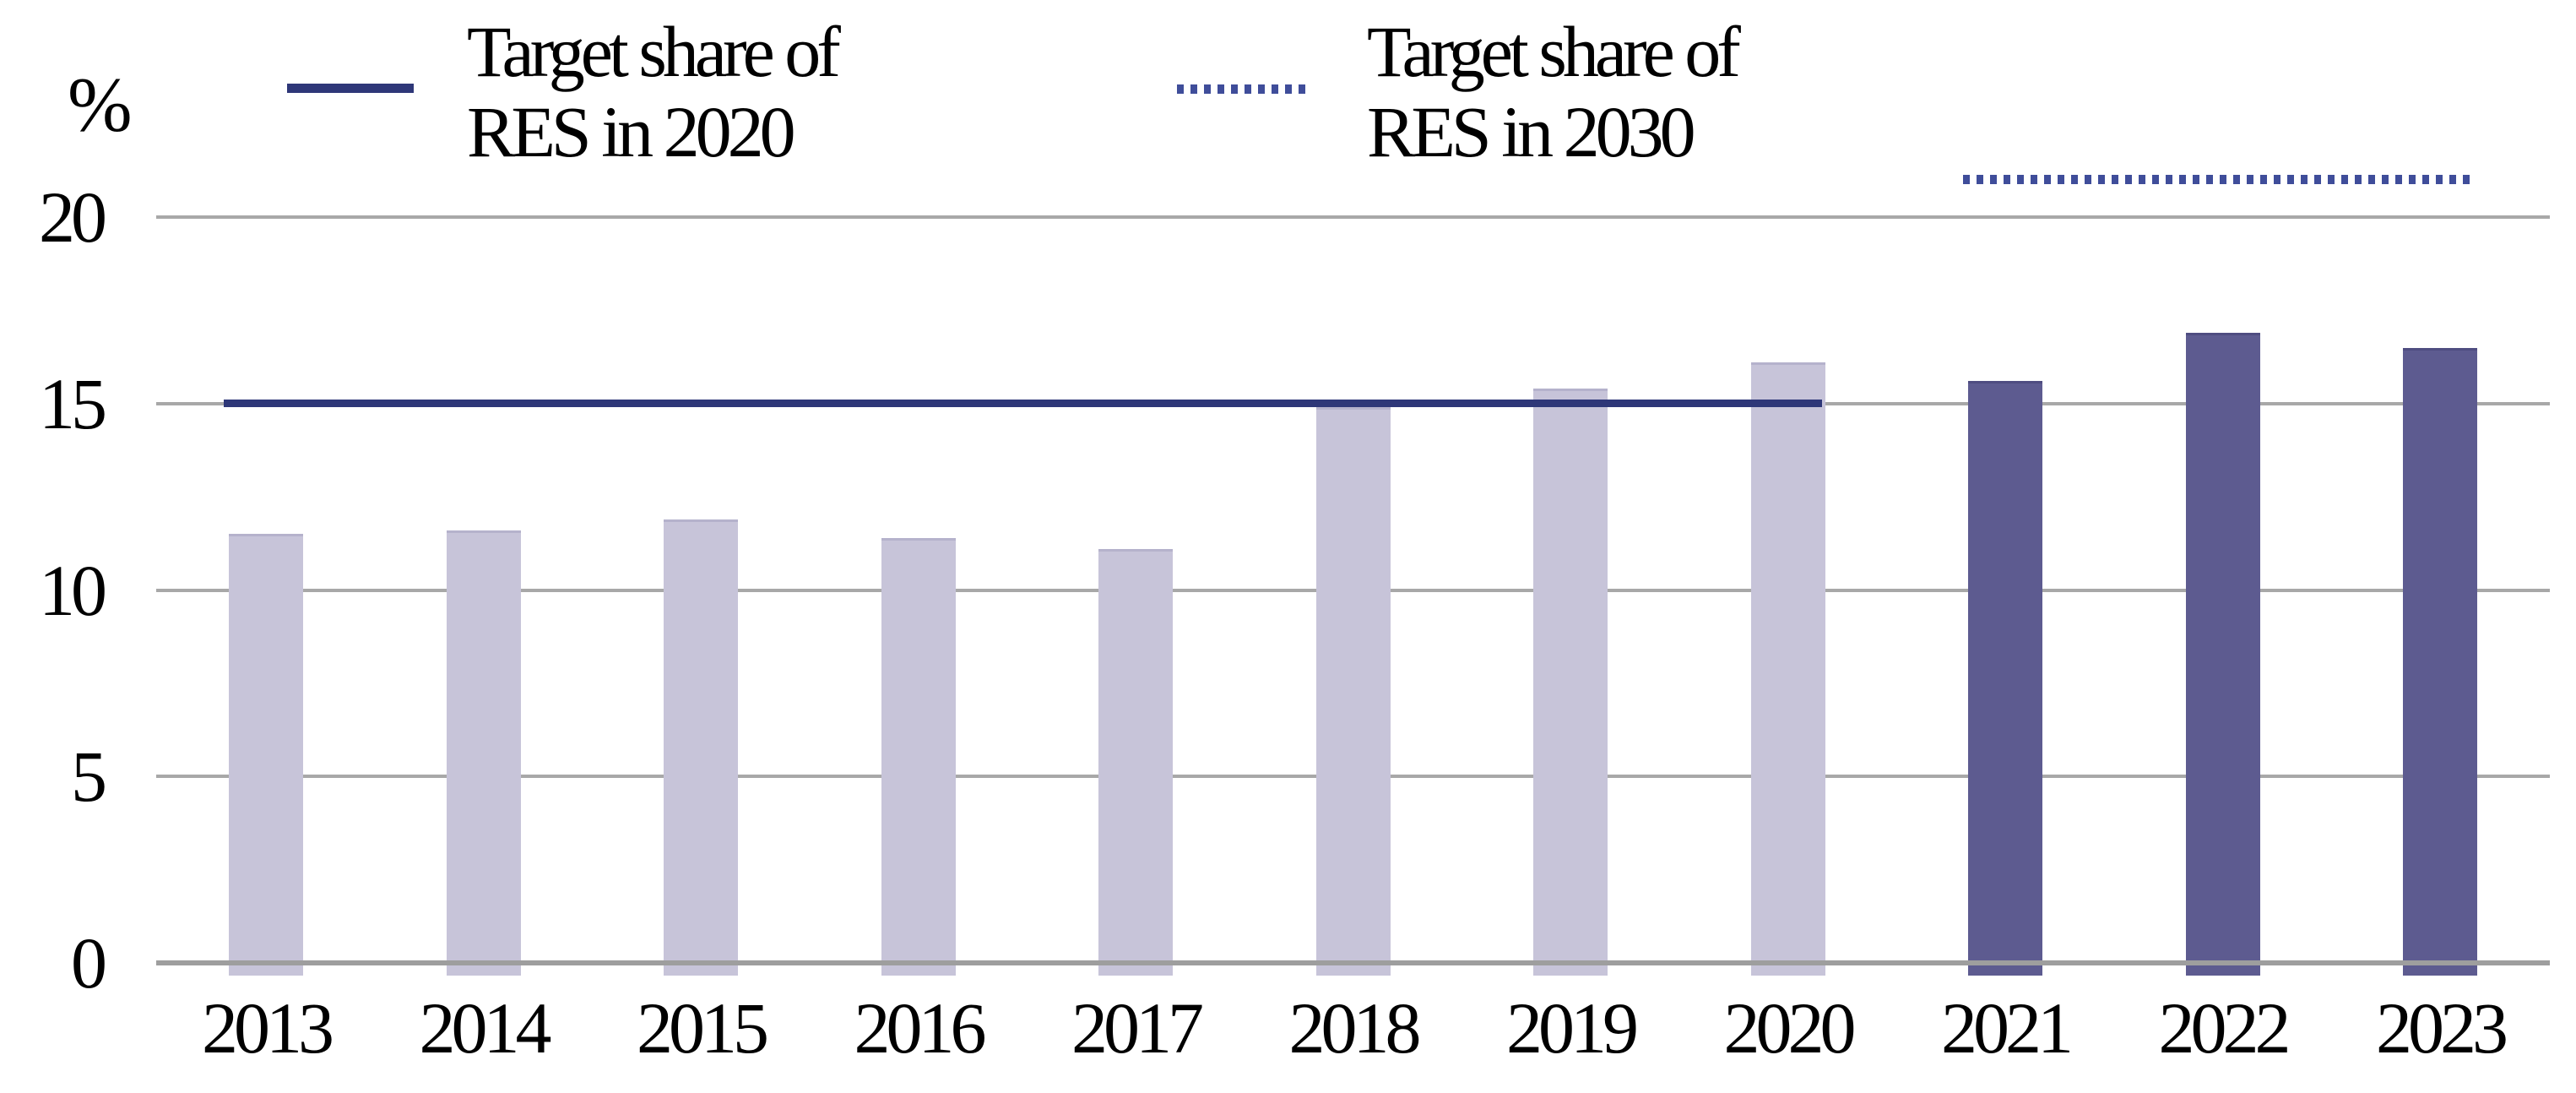 This screenshot has height=1093, width=2576. What do you see at coordinates (1788, 669) in the screenshot?
I see `bar-2020` at bounding box center [1788, 669].